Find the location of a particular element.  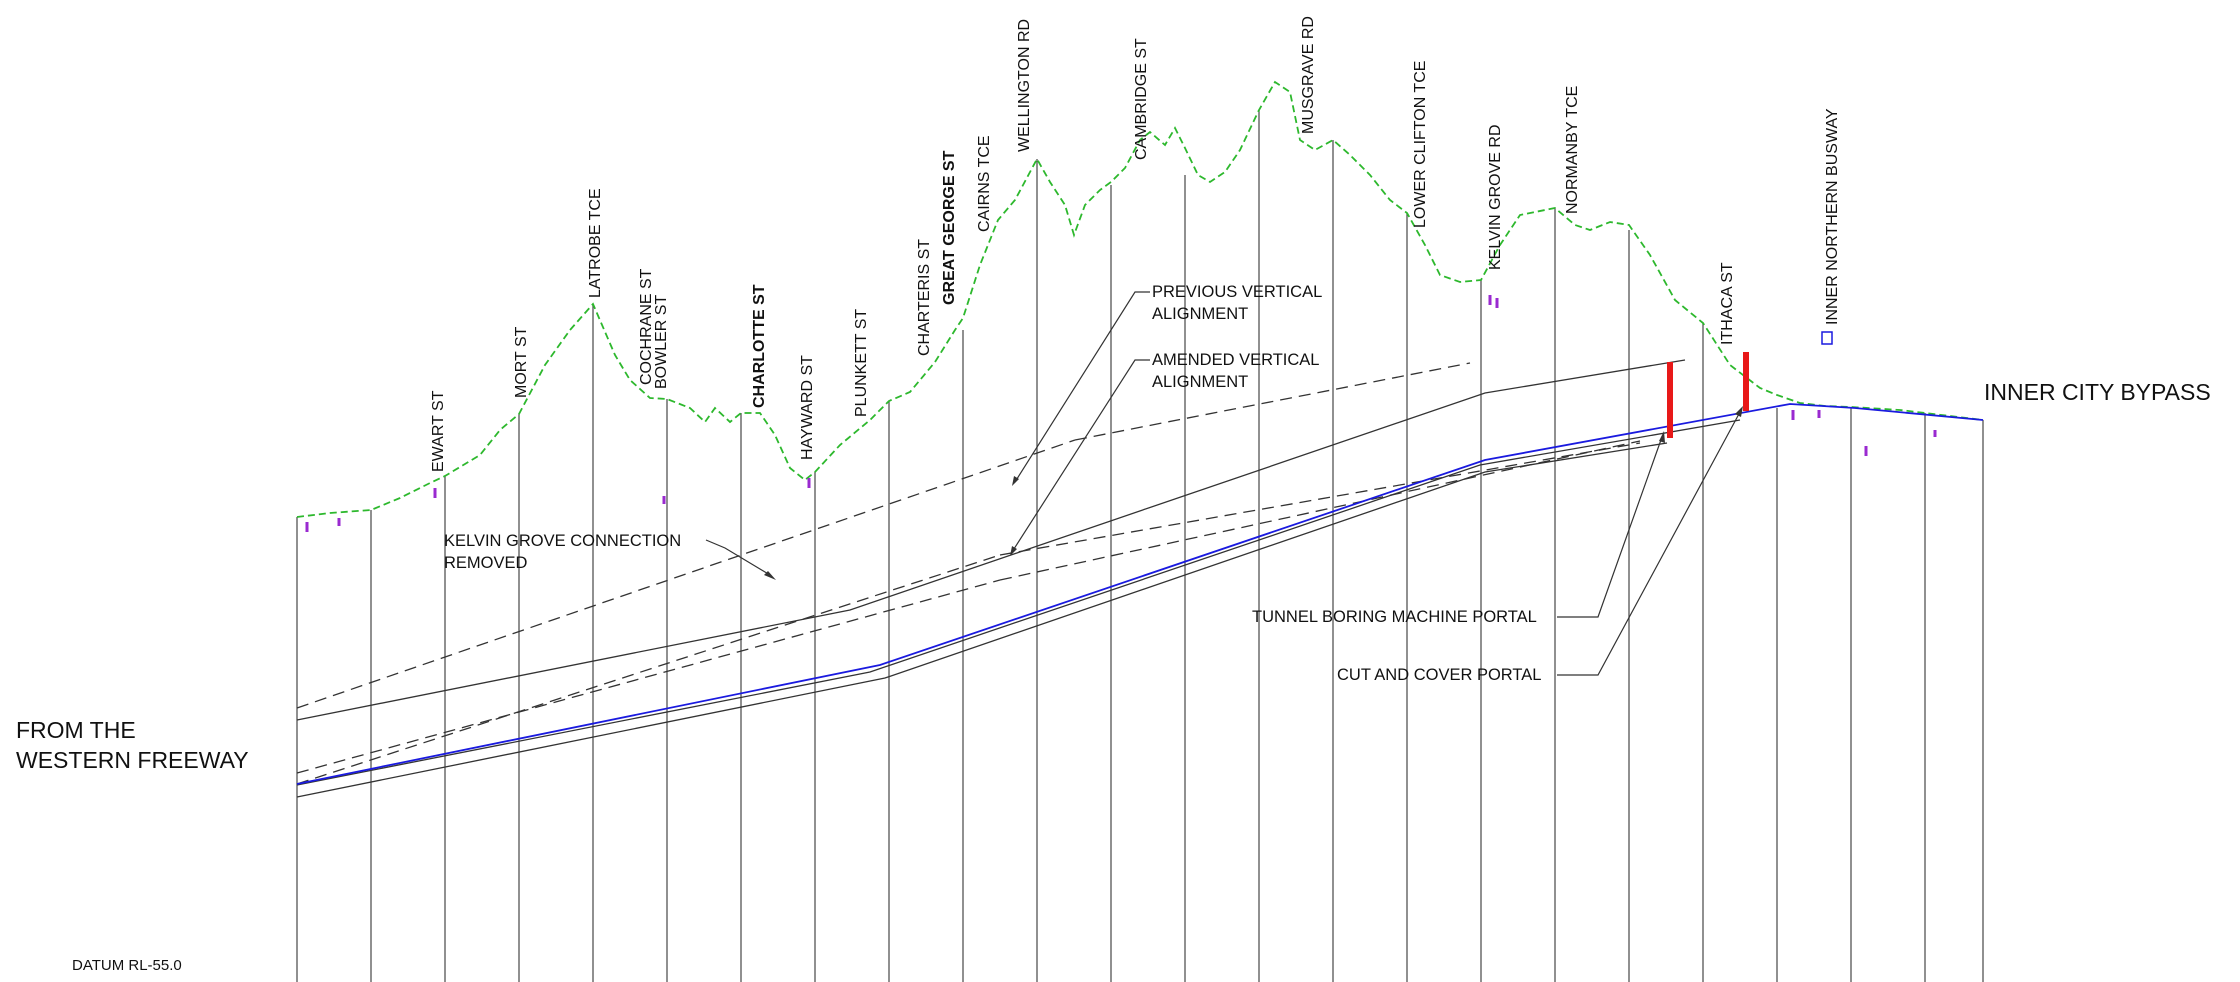

amended-alignment-callout-line1: AMENDED VERTICAL is located at coordinates (1235, 360).